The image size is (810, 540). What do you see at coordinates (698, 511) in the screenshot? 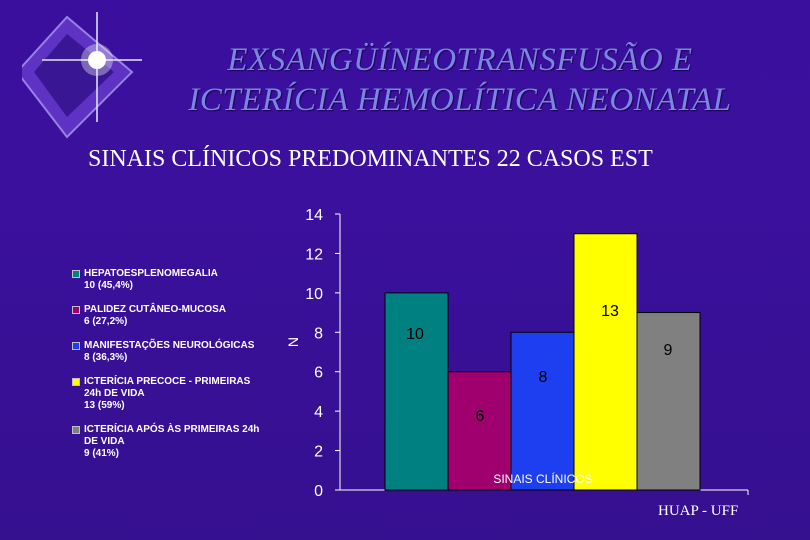
I see `slide-footer: HUAP - UFF` at bounding box center [698, 511].